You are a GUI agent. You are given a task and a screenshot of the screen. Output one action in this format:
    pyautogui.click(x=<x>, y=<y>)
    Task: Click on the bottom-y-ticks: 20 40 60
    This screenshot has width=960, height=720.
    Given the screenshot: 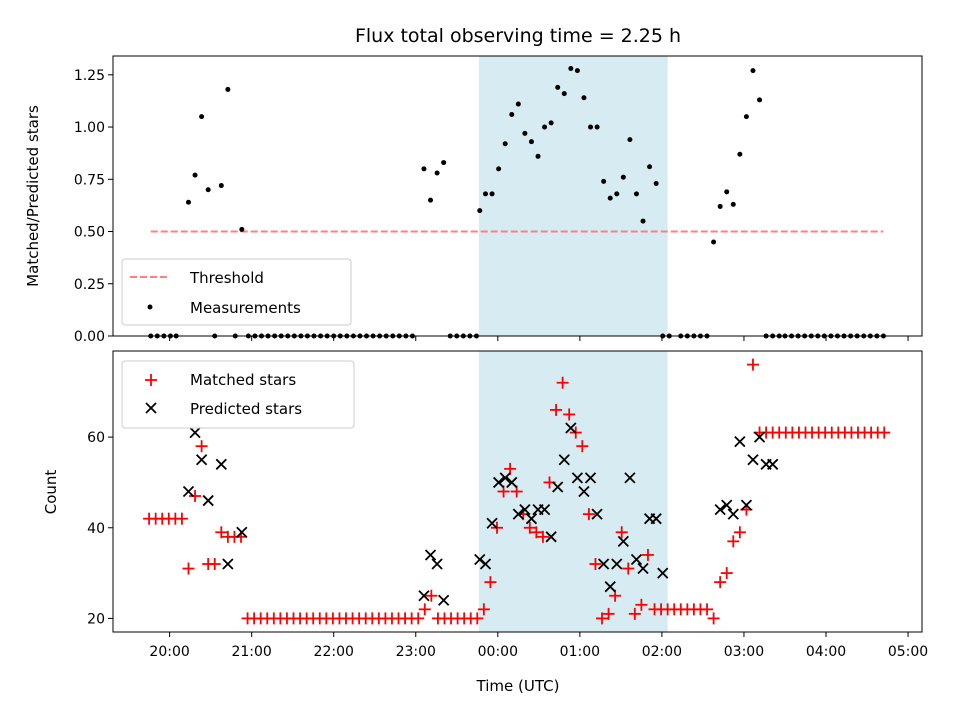 What is the action you would take?
    pyautogui.click(x=100, y=528)
    